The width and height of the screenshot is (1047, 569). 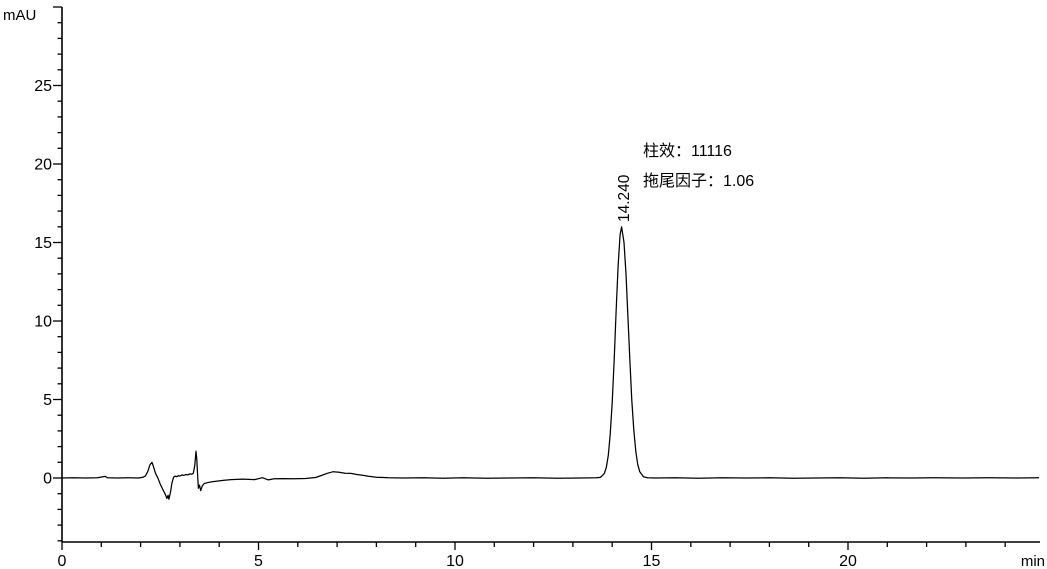 What do you see at coordinates (43, 86) in the screenshot?
I see `y-tick-label: 25` at bounding box center [43, 86].